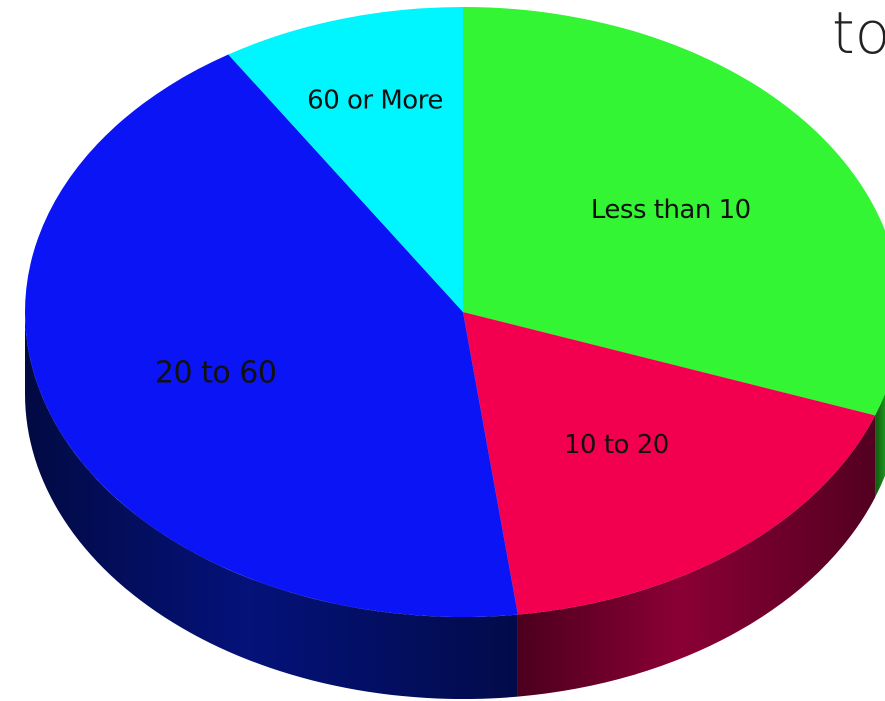 This screenshot has width=885, height=701. What do you see at coordinates (345, 159) in the screenshot?
I see `slice-60-or-more` at bounding box center [345, 159].